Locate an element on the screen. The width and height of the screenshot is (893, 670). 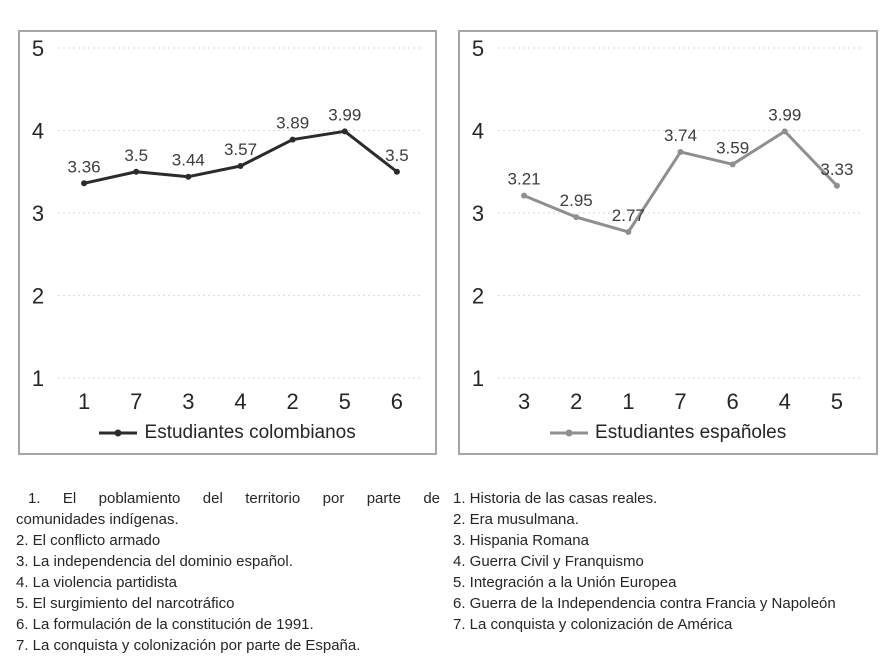
legend-colombianos: Estudiantes colombianos is located at coordinates (227, 433).